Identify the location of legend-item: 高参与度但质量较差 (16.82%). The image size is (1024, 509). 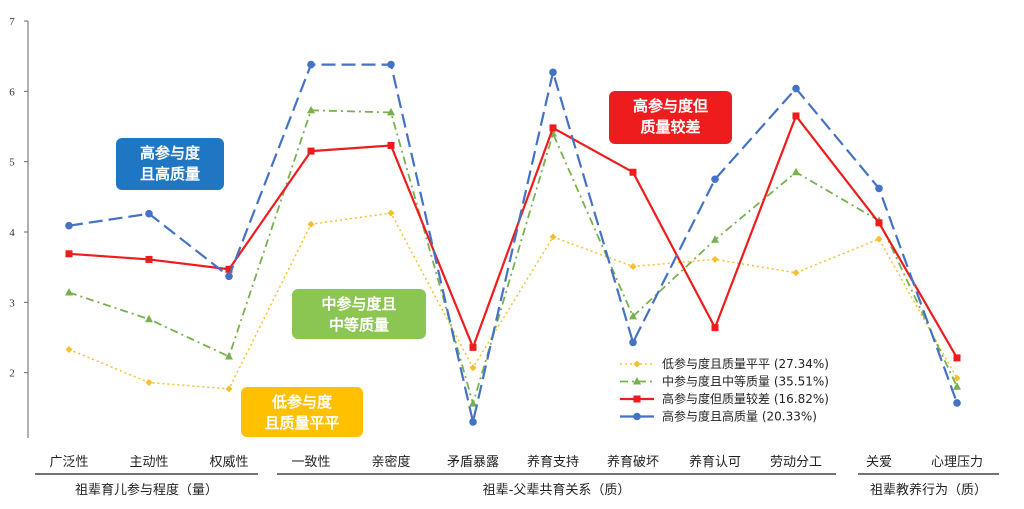
(724, 398).